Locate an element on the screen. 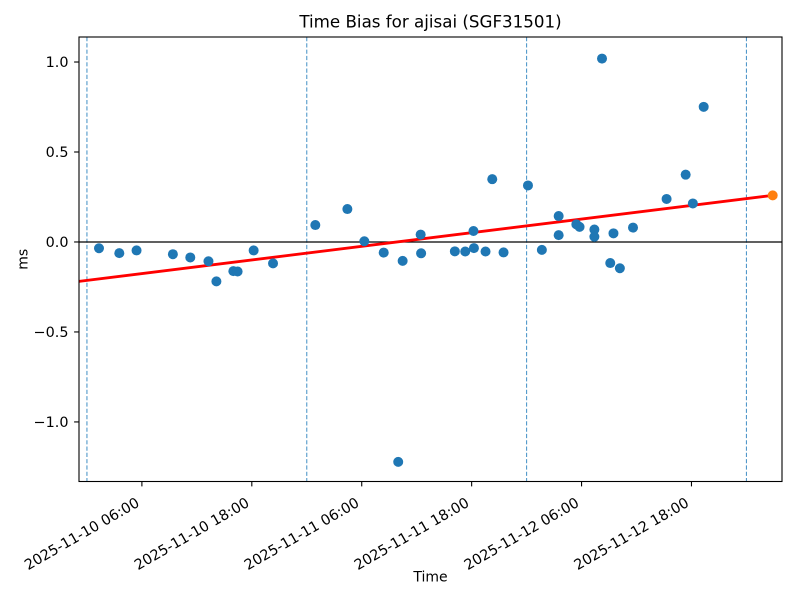 This screenshot has width=800, height=600. y-tick-label: −1.0 is located at coordinates (51, 423).